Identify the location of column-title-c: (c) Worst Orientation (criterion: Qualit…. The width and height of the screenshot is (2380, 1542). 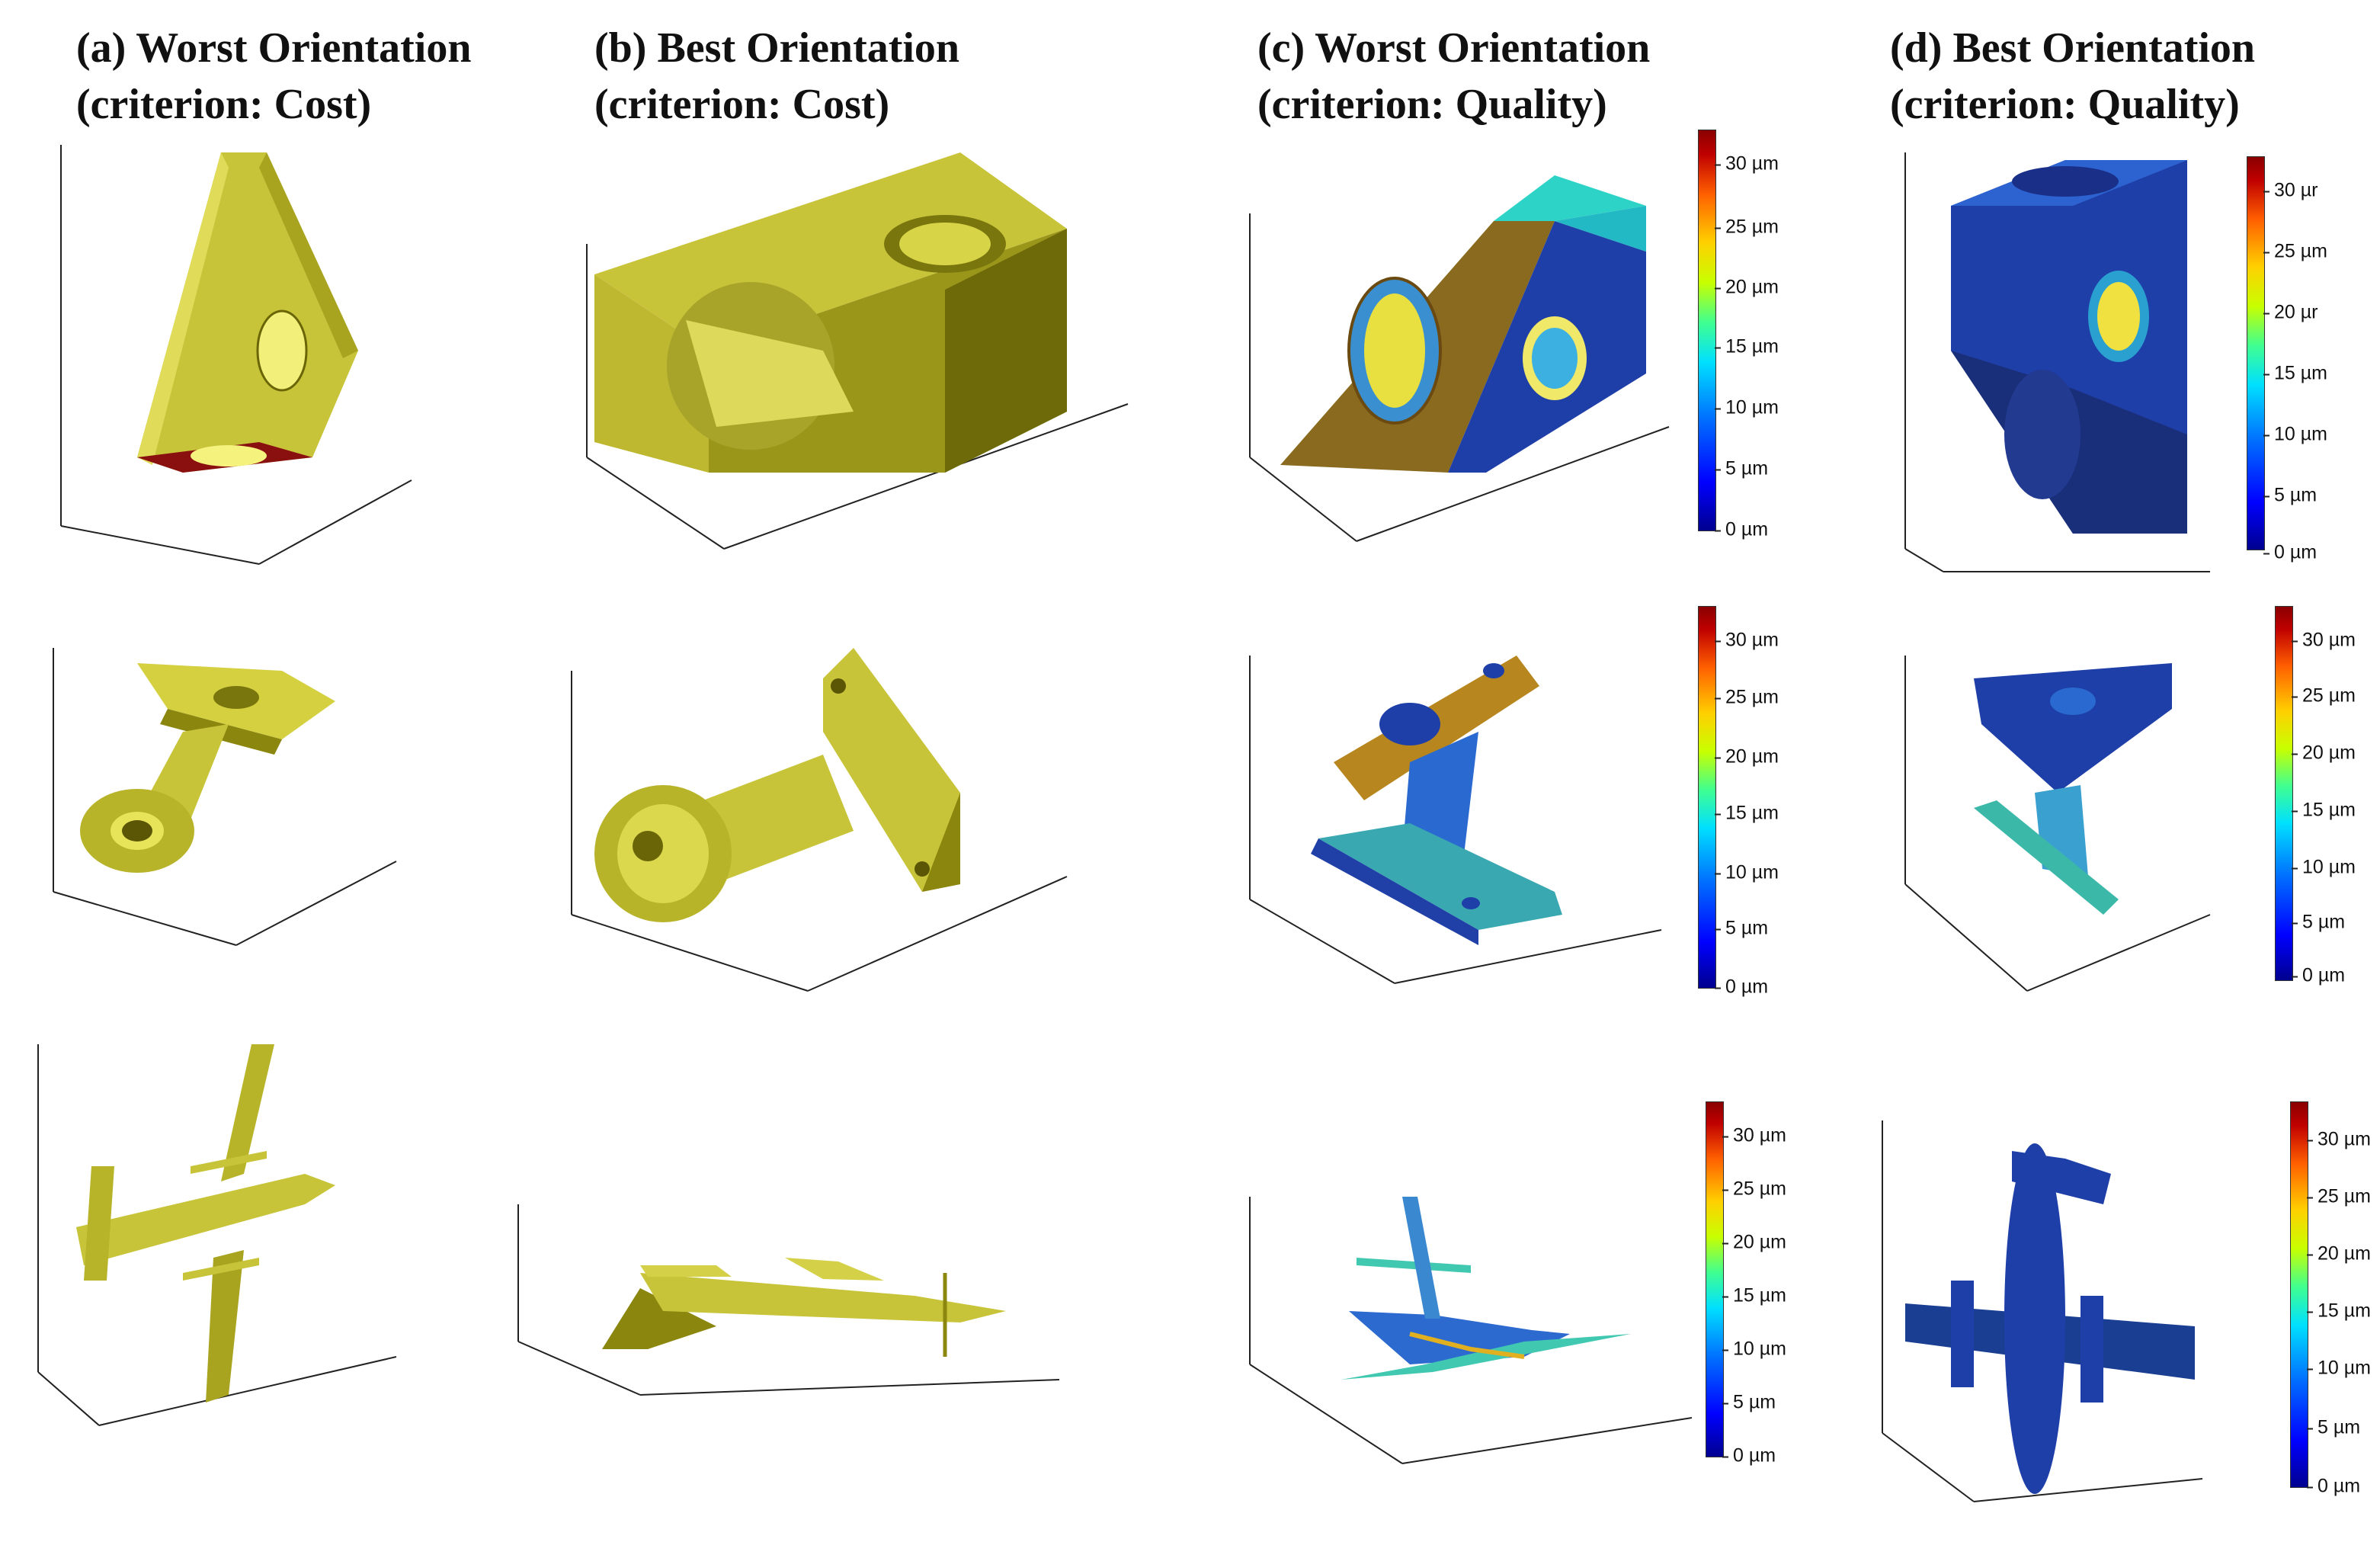
(1453, 76).